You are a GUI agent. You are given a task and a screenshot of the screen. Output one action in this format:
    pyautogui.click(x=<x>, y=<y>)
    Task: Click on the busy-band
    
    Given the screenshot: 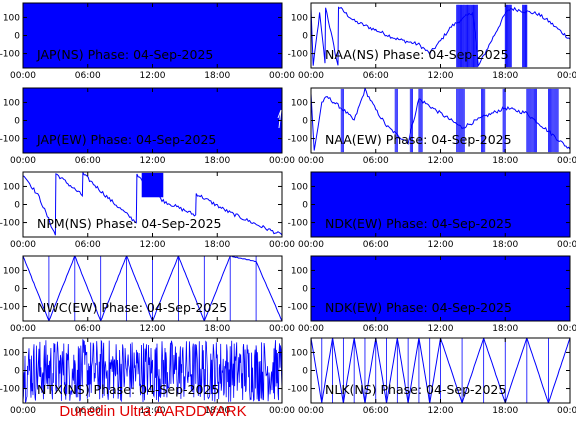 What is the action you would take?
    pyautogui.click(x=152, y=185)
    